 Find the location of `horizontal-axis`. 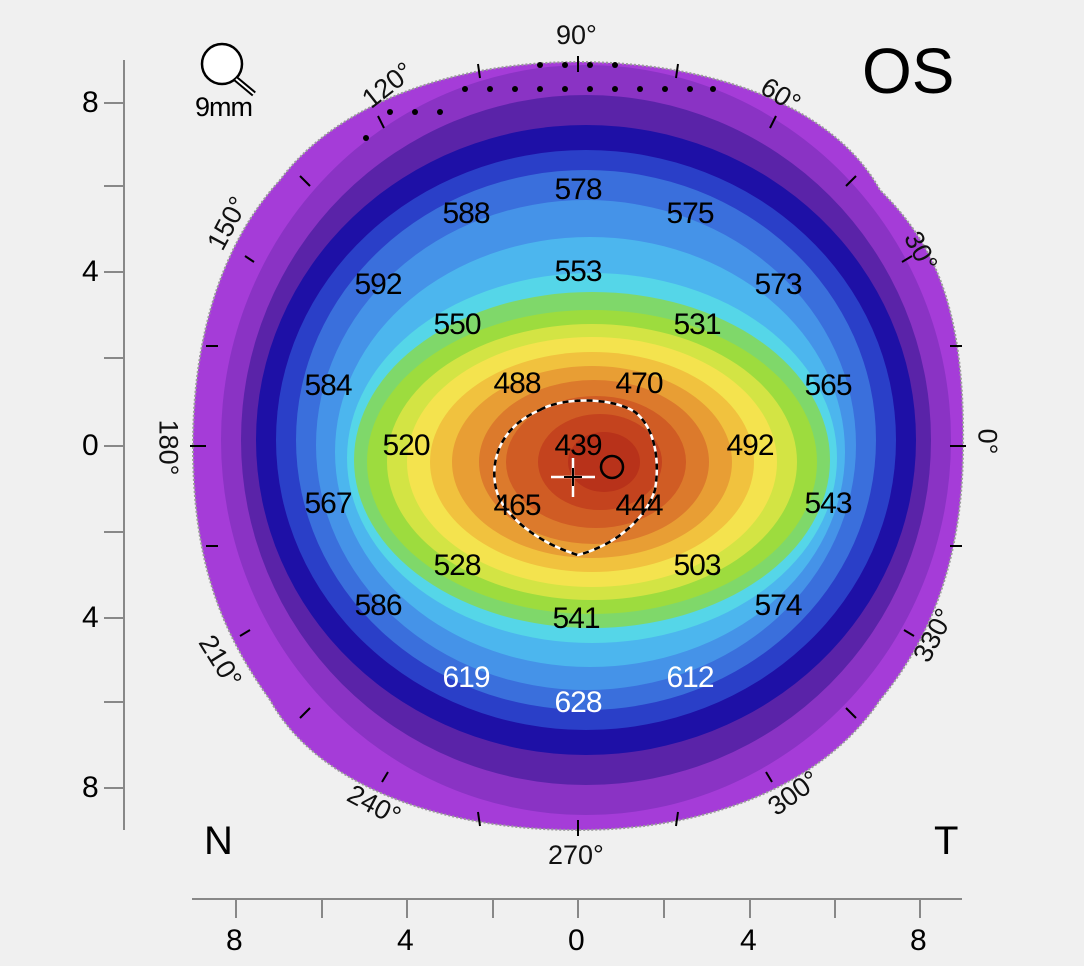

horizontal-axis is located at coordinates (577, 908).